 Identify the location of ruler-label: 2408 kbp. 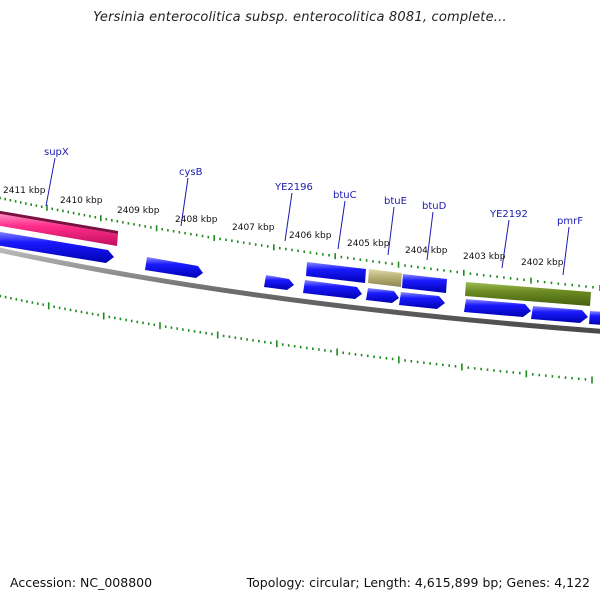
(196, 220).